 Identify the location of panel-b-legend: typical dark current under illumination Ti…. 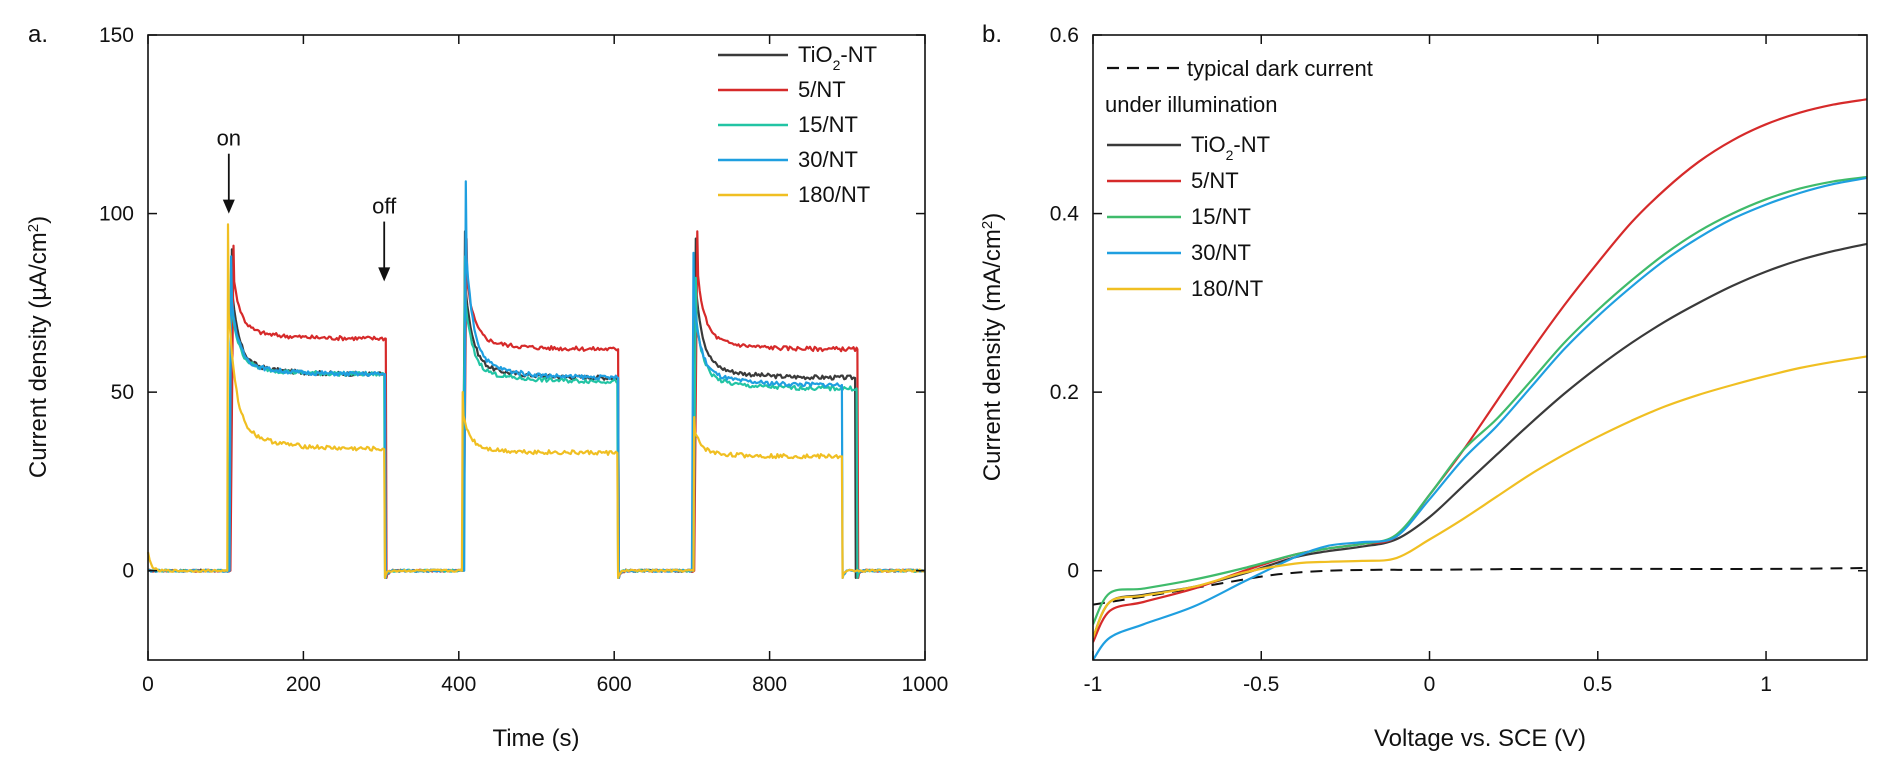
(1239, 178).